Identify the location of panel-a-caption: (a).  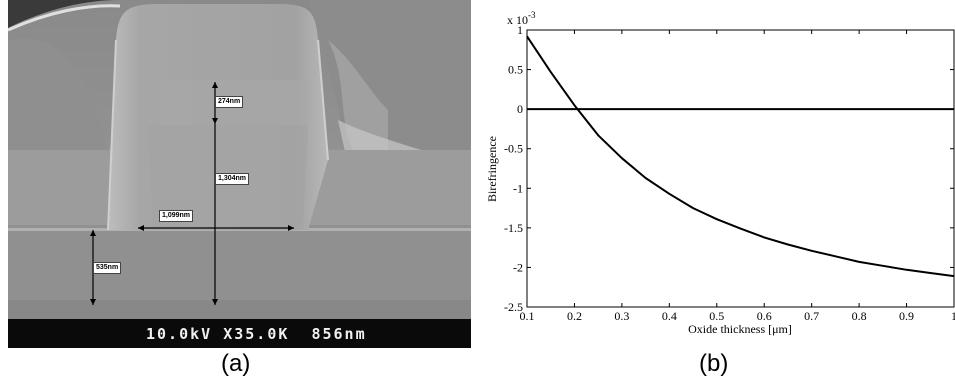
(236, 363).